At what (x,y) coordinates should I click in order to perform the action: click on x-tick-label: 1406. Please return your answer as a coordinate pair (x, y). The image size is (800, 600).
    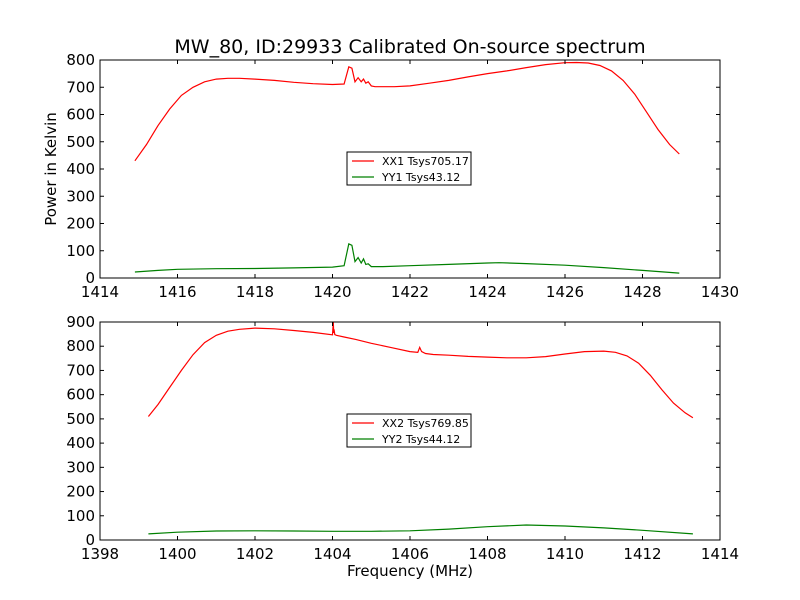
    Looking at the image, I should click on (410, 554).